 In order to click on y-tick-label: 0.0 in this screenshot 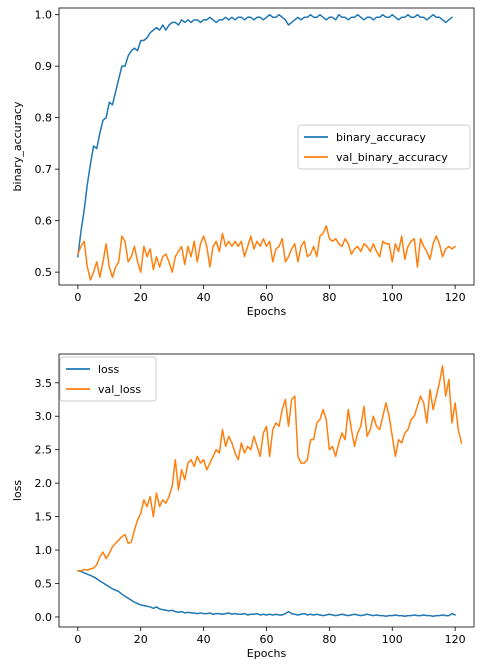, I will do `click(44, 617)`.